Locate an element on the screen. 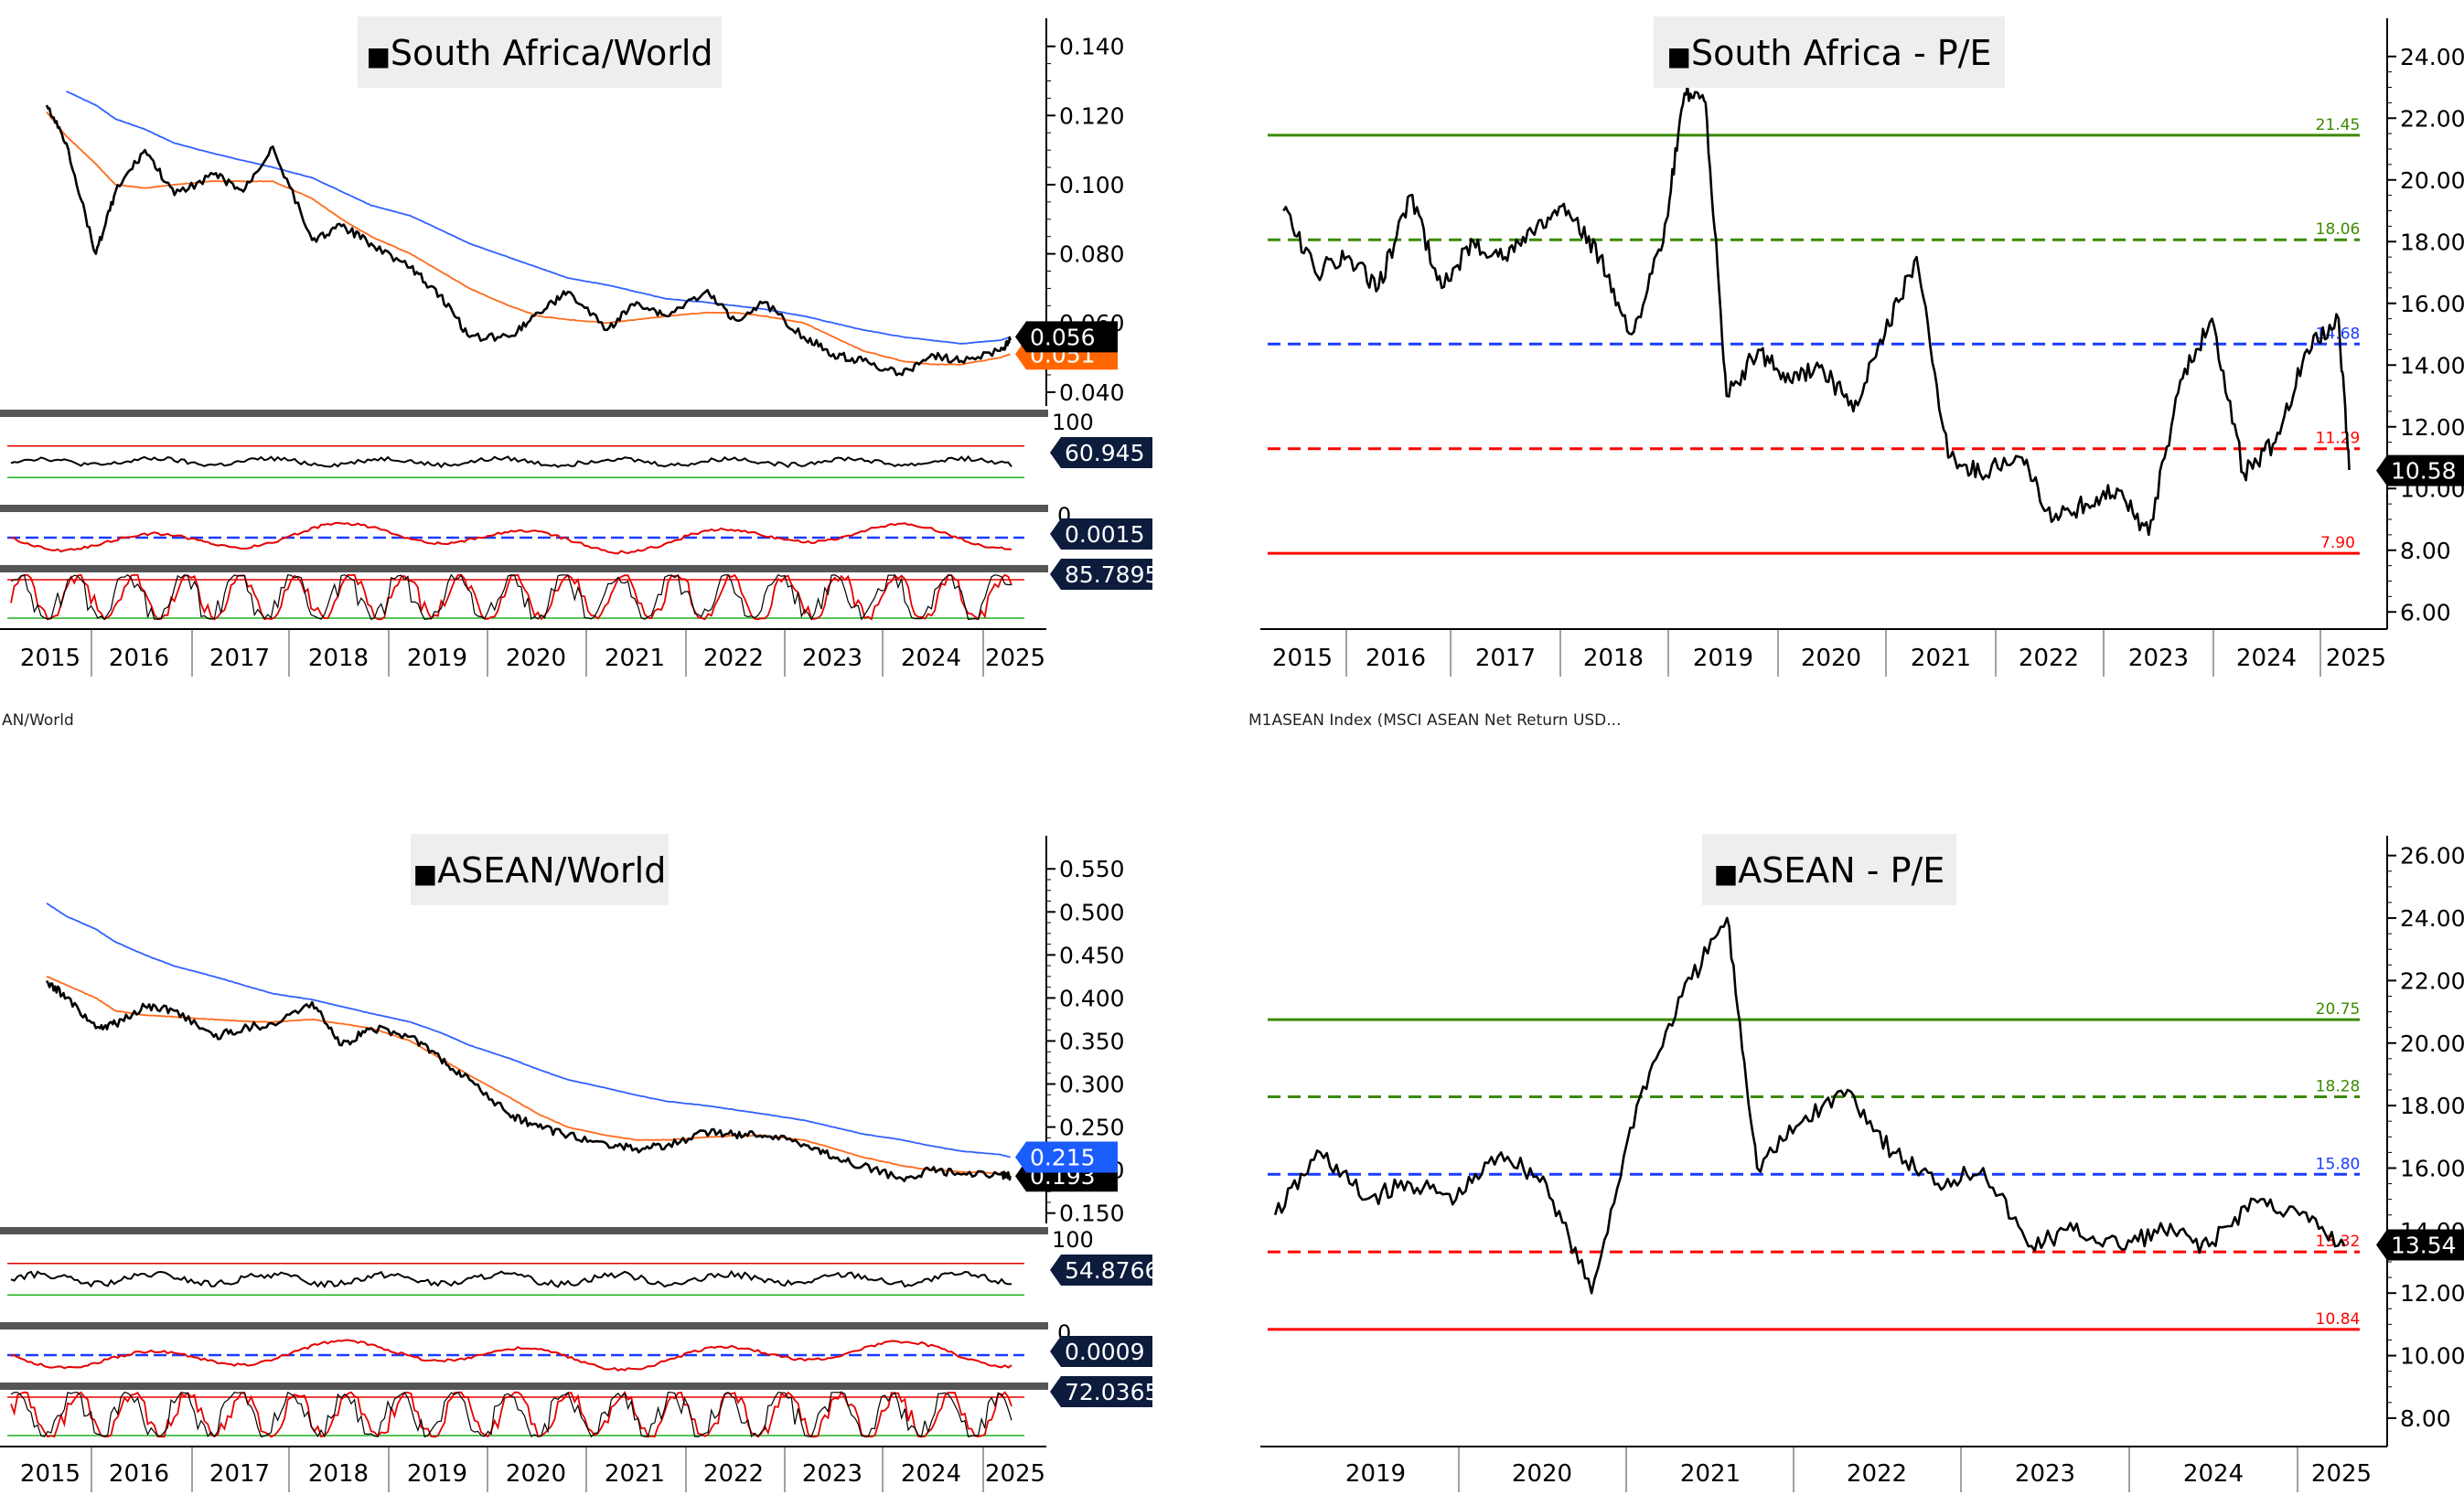 The width and height of the screenshot is (2464, 1495). y-tick-label: 10.00 is located at coordinates (2432, 1356).